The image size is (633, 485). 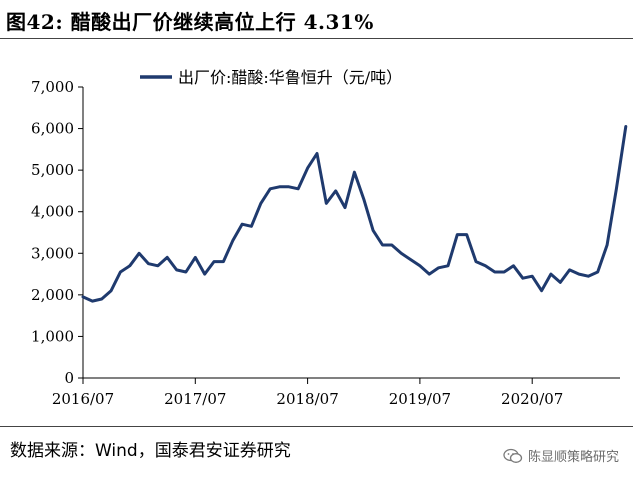 I want to click on y-tick-label: 5,000, so click(x=52, y=170).